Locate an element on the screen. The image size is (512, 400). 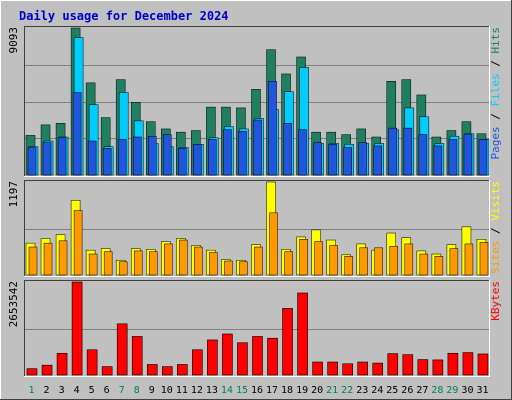
chart-title: Daily usage for December 2024 is located at coordinates (124, 16).